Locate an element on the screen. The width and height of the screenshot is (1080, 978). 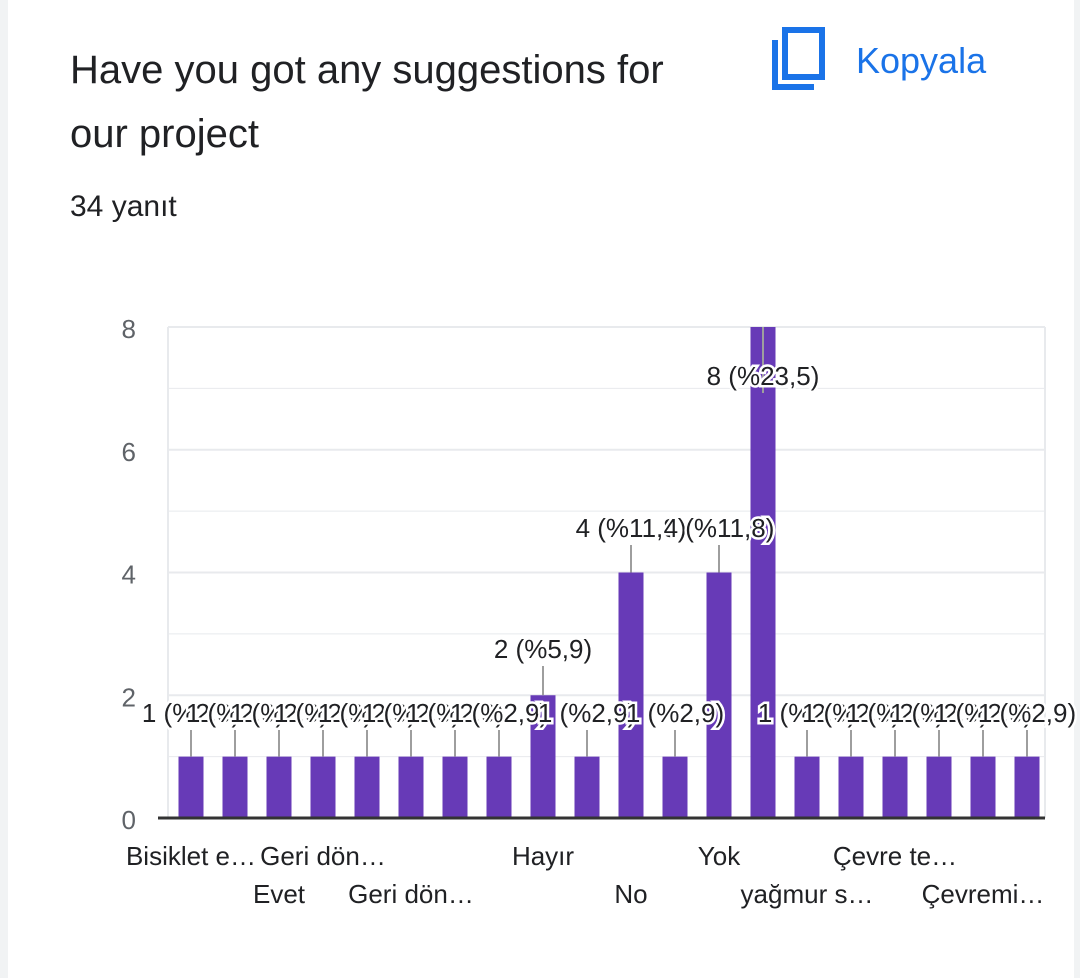
x-tick-label: No is located at coordinates (630, 894).